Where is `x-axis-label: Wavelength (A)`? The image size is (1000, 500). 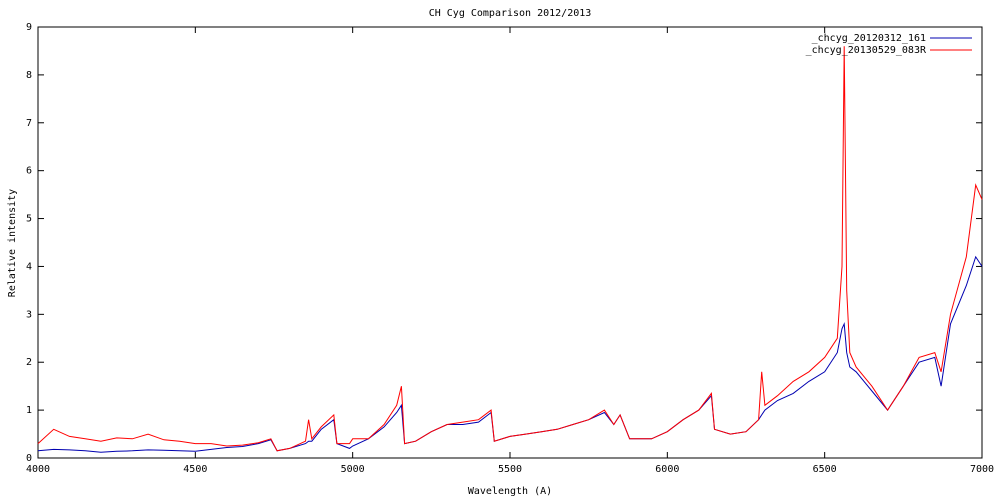 x-axis-label: Wavelength (A) is located at coordinates (510, 491).